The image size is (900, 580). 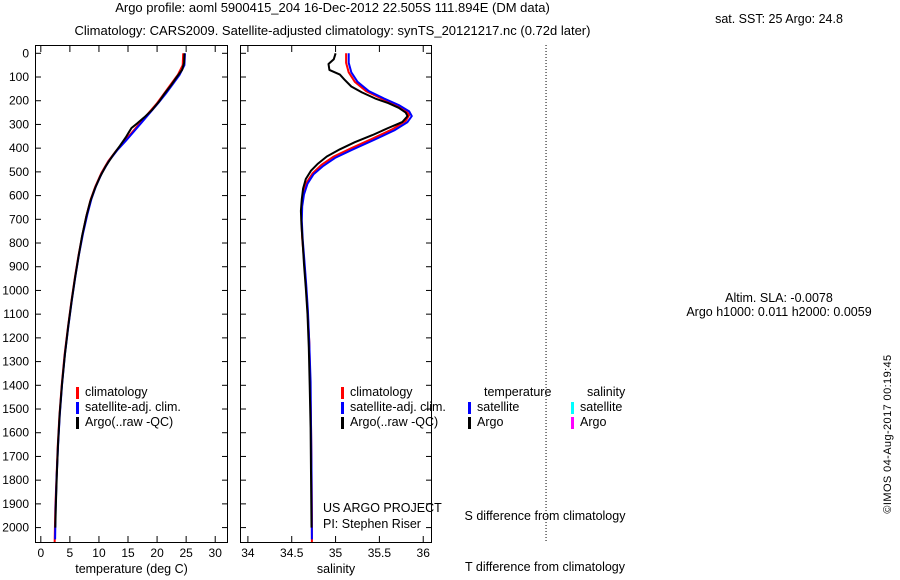 I want to click on diff-plot-legend-temperature: temperature satellite Argo, so click(x=509, y=407).